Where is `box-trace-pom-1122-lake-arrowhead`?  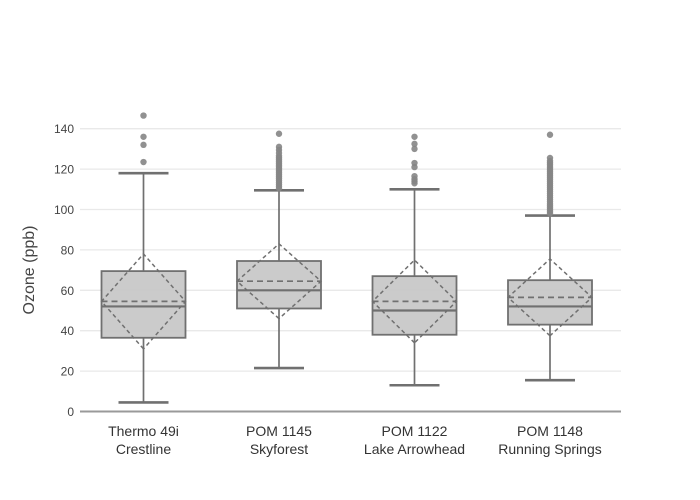 box-trace-pom-1122-lake-arrowhead is located at coordinates (414, 260).